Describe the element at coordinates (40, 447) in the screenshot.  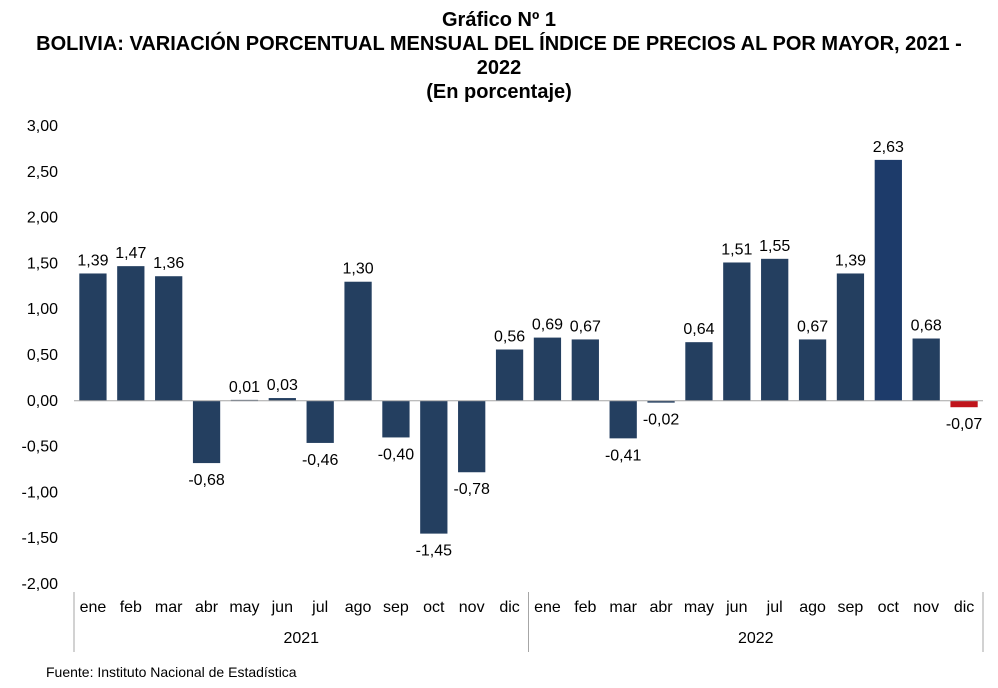
I see `y-tick-label: -0,50` at that location.